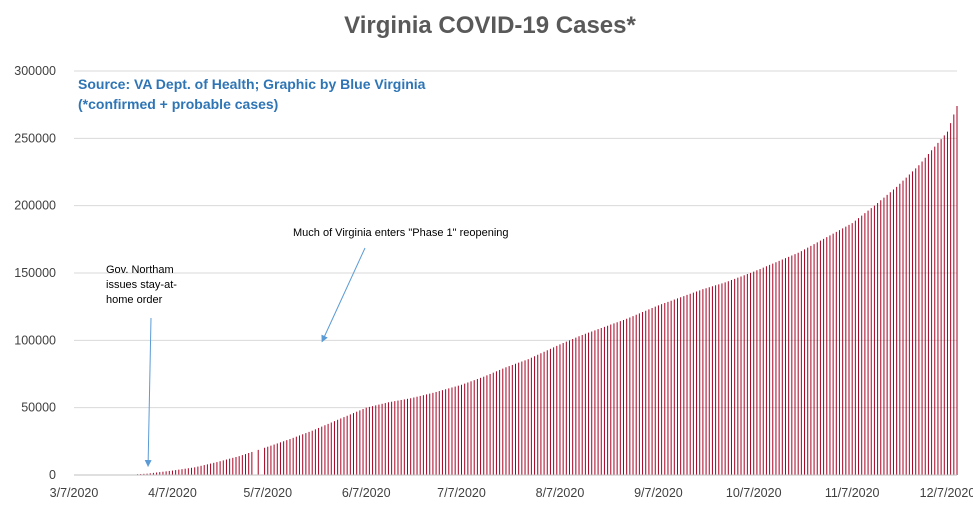 The width and height of the screenshot is (973, 510). What do you see at coordinates (74, 493) in the screenshot?
I see `x-tick-label: 3/7/2020` at bounding box center [74, 493].